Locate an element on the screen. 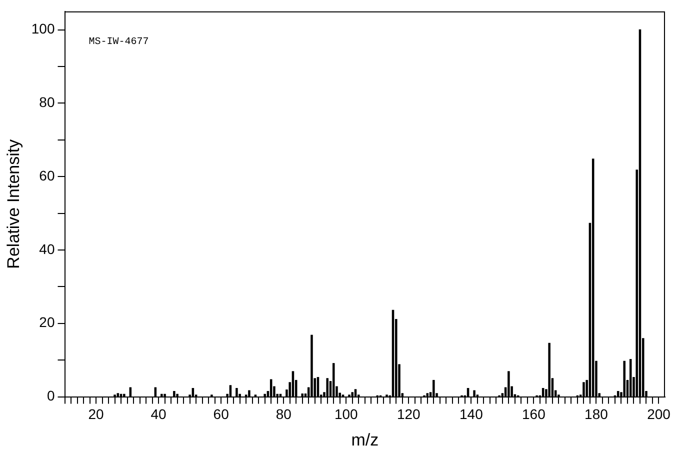 The height and width of the screenshot is (455, 676). x-tick-label: 20 is located at coordinates (96, 414).